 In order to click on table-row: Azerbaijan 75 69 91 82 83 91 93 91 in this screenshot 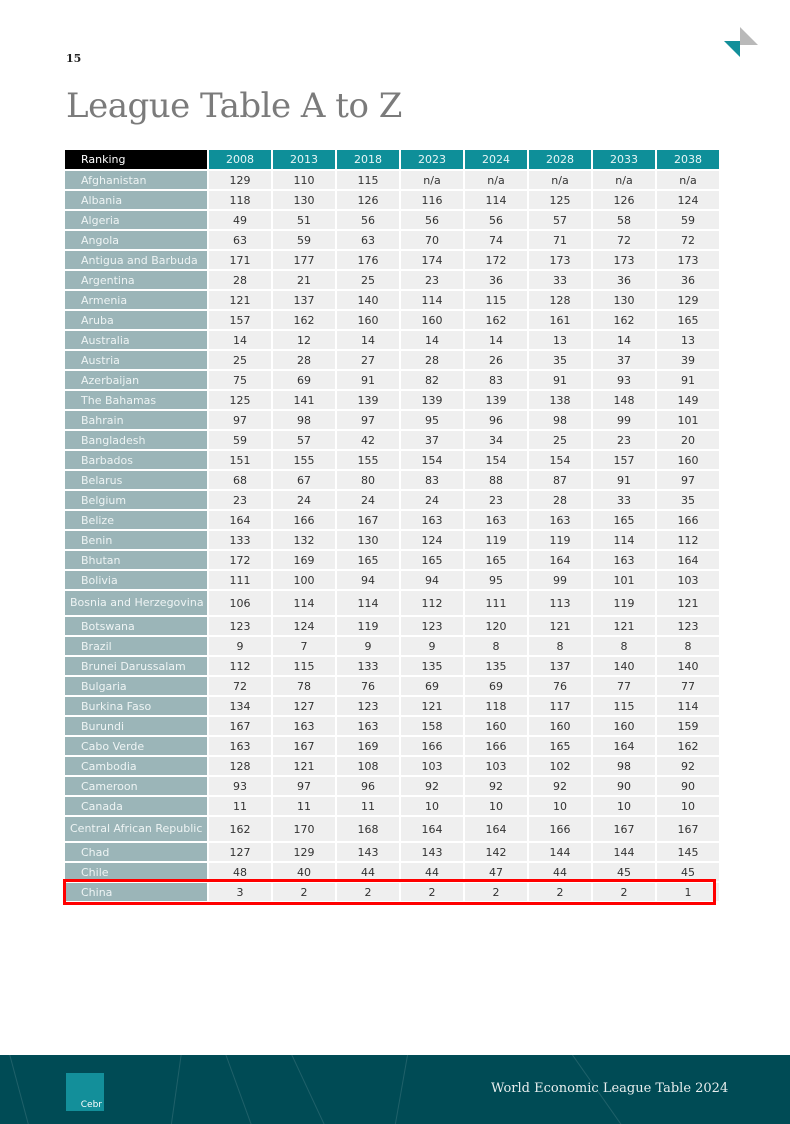, I will do `click(392, 380)`.